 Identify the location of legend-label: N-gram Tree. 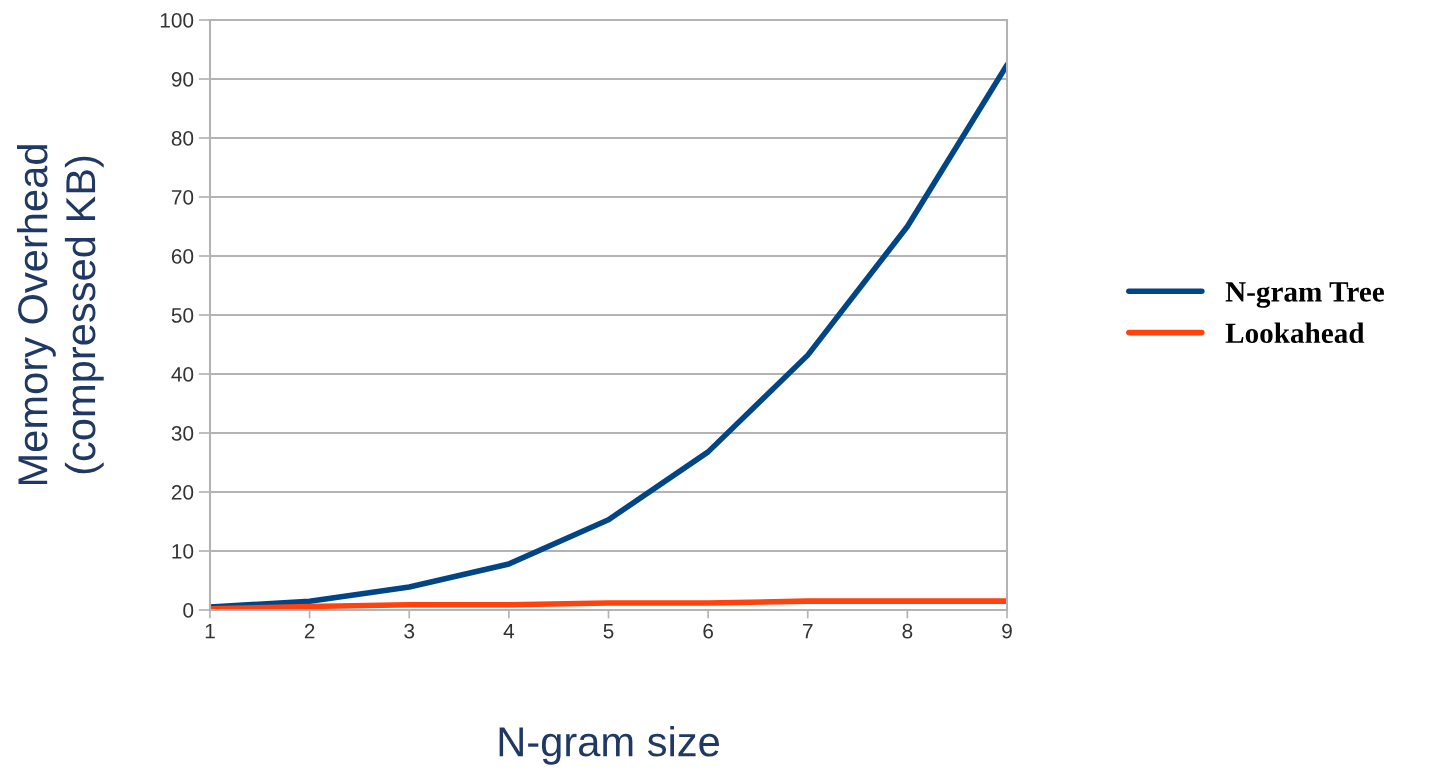
(1304, 295).